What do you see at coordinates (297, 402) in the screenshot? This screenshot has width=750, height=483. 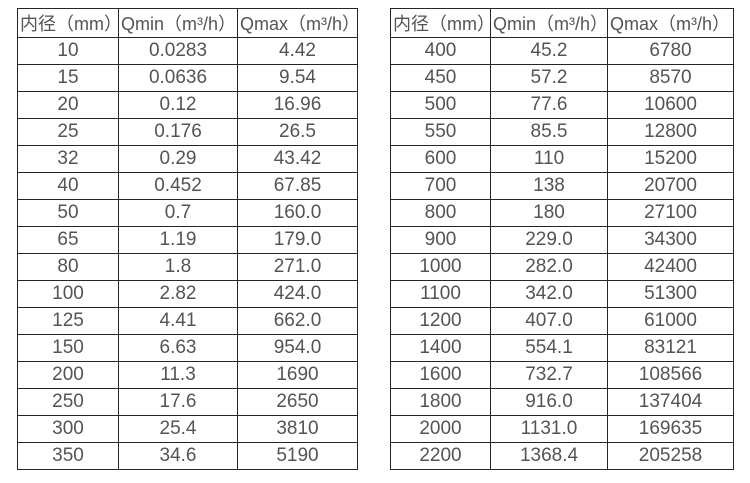 I see `table-cell: 2650` at bounding box center [297, 402].